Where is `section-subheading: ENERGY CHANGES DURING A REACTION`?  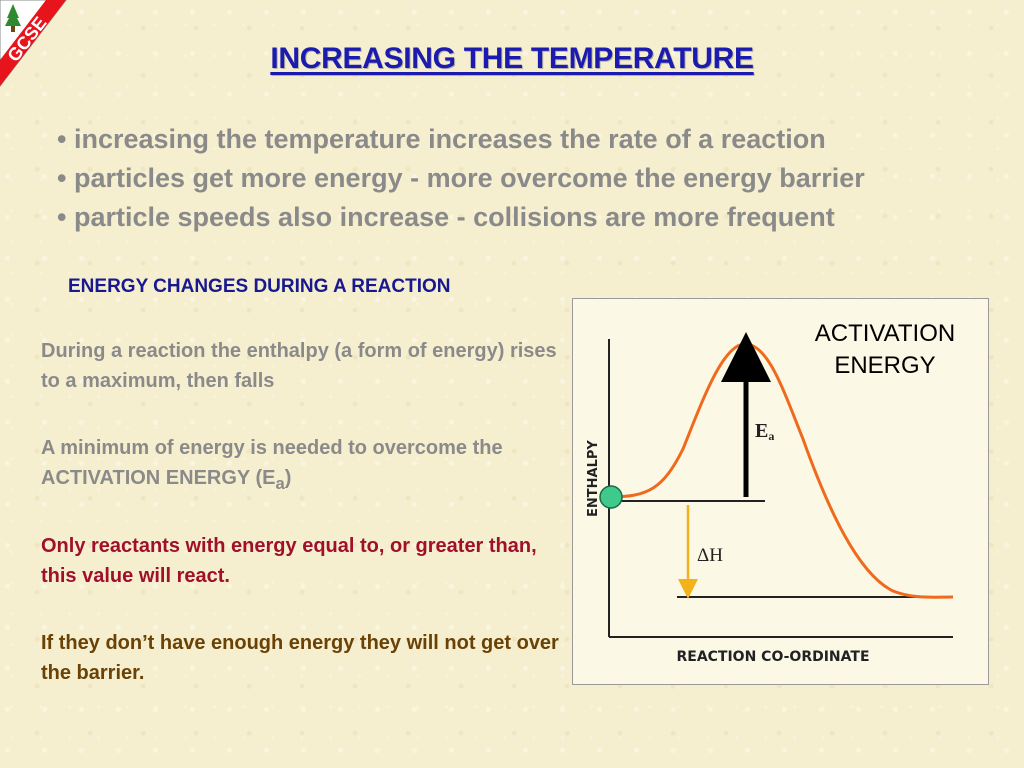 section-subheading: ENERGY CHANGES DURING A REACTION is located at coordinates (259, 286).